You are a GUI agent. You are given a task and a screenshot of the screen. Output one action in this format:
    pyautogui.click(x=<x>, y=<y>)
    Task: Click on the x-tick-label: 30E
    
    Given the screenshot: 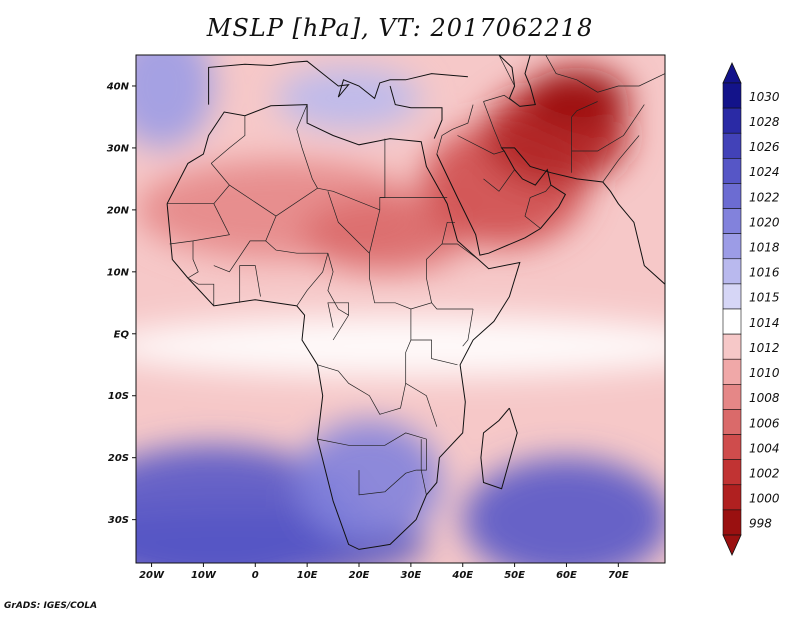 What is the action you would take?
    pyautogui.click(x=410, y=575)
    